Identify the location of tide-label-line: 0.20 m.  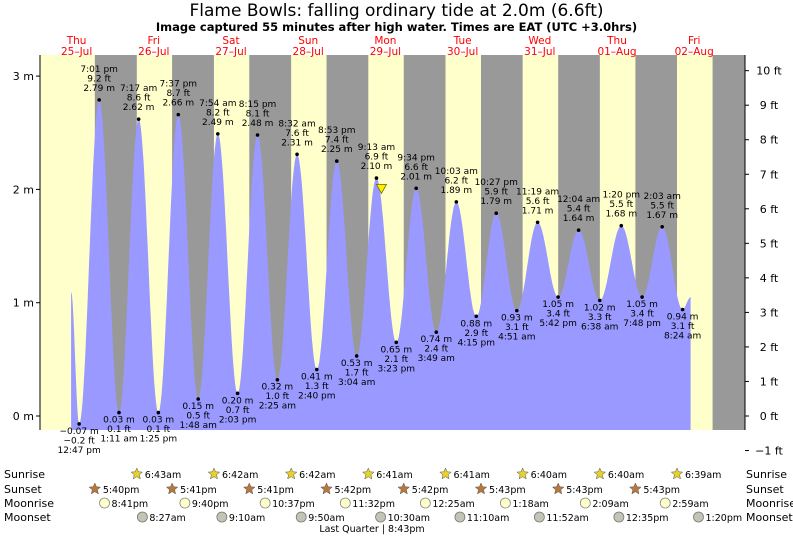
(238, 401).